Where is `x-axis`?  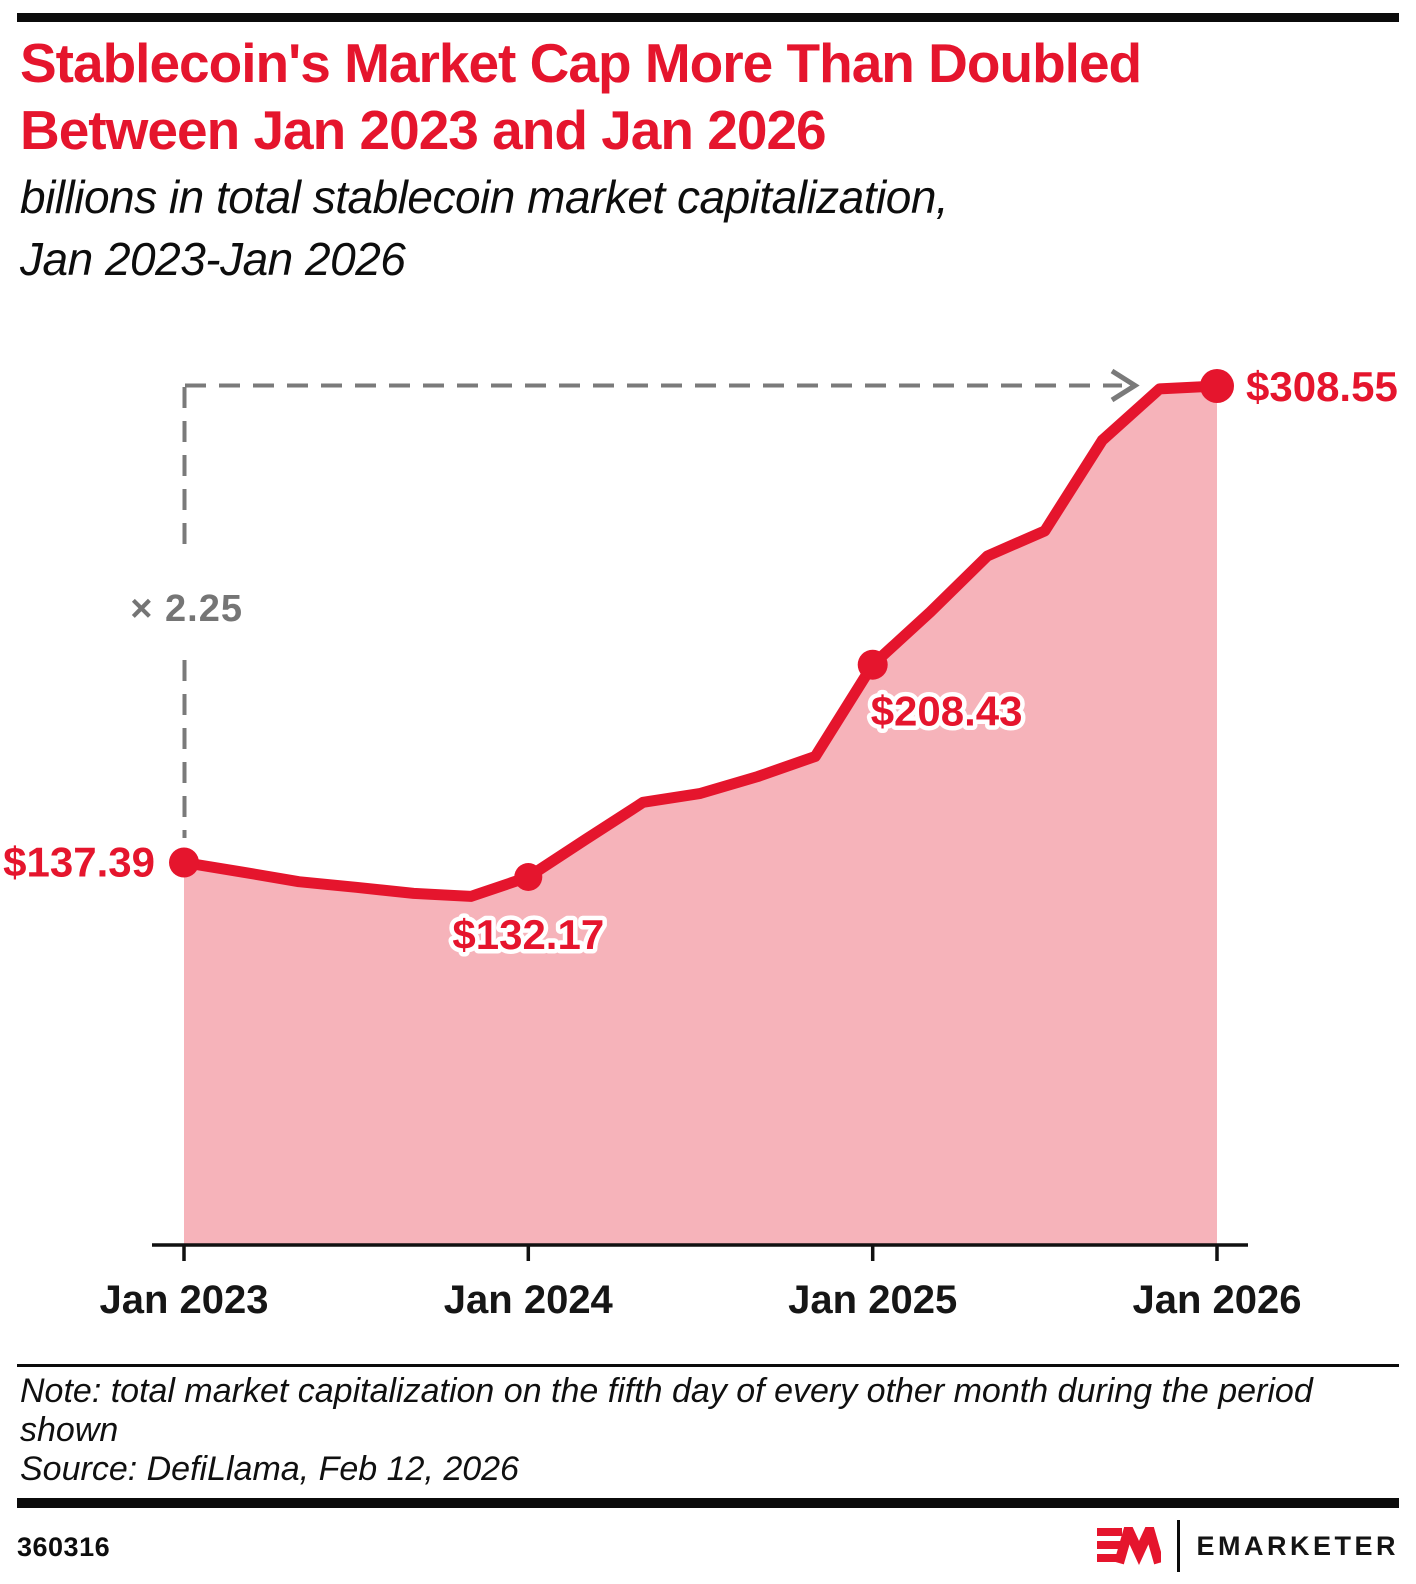 x-axis is located at coordinates (700, 1252).